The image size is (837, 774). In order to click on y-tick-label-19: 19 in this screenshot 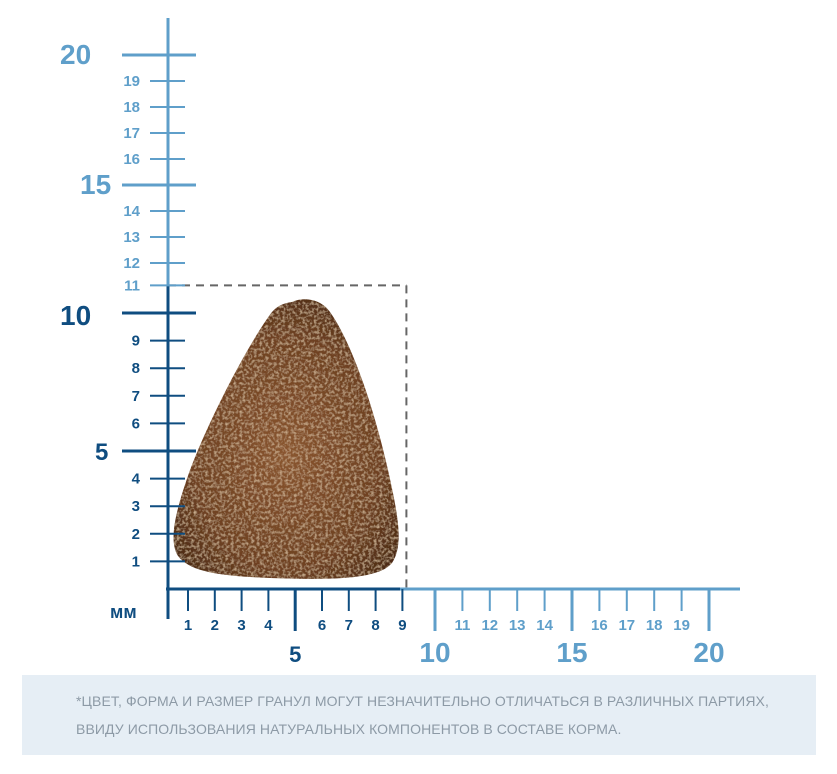, I will do `click(131, 81)`.